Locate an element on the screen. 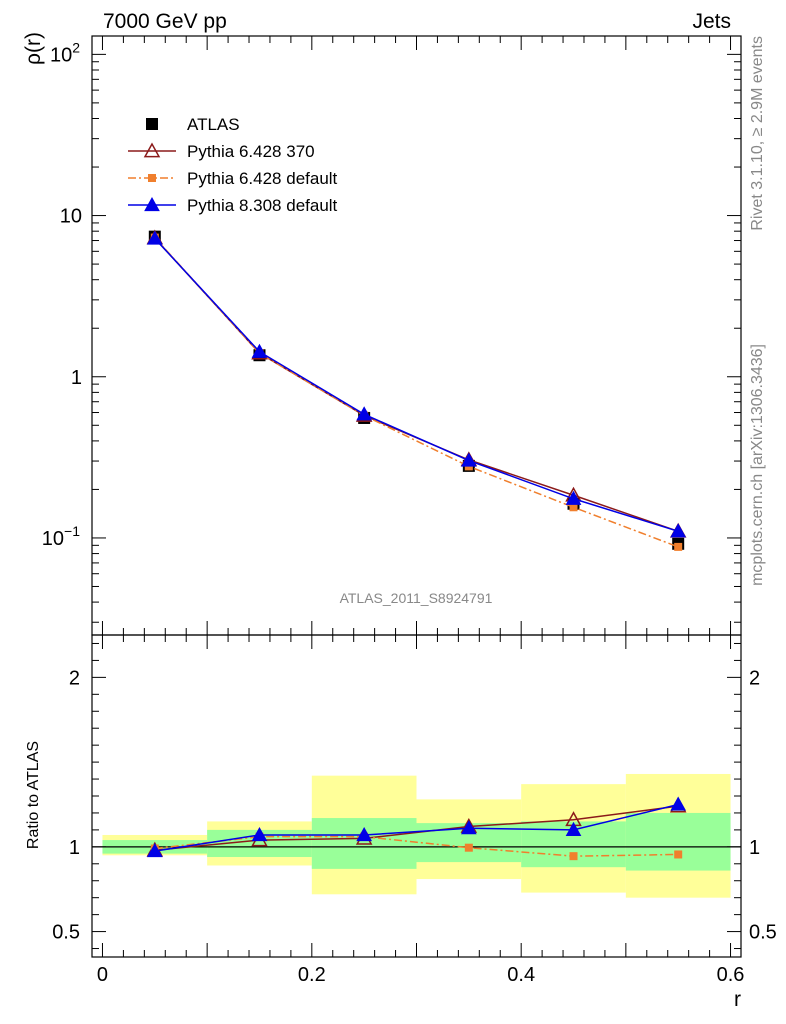 This screenshot has height=1024, width=786. legend-label-3: Pythia 8.308 default is located at coordinates (262, 205).